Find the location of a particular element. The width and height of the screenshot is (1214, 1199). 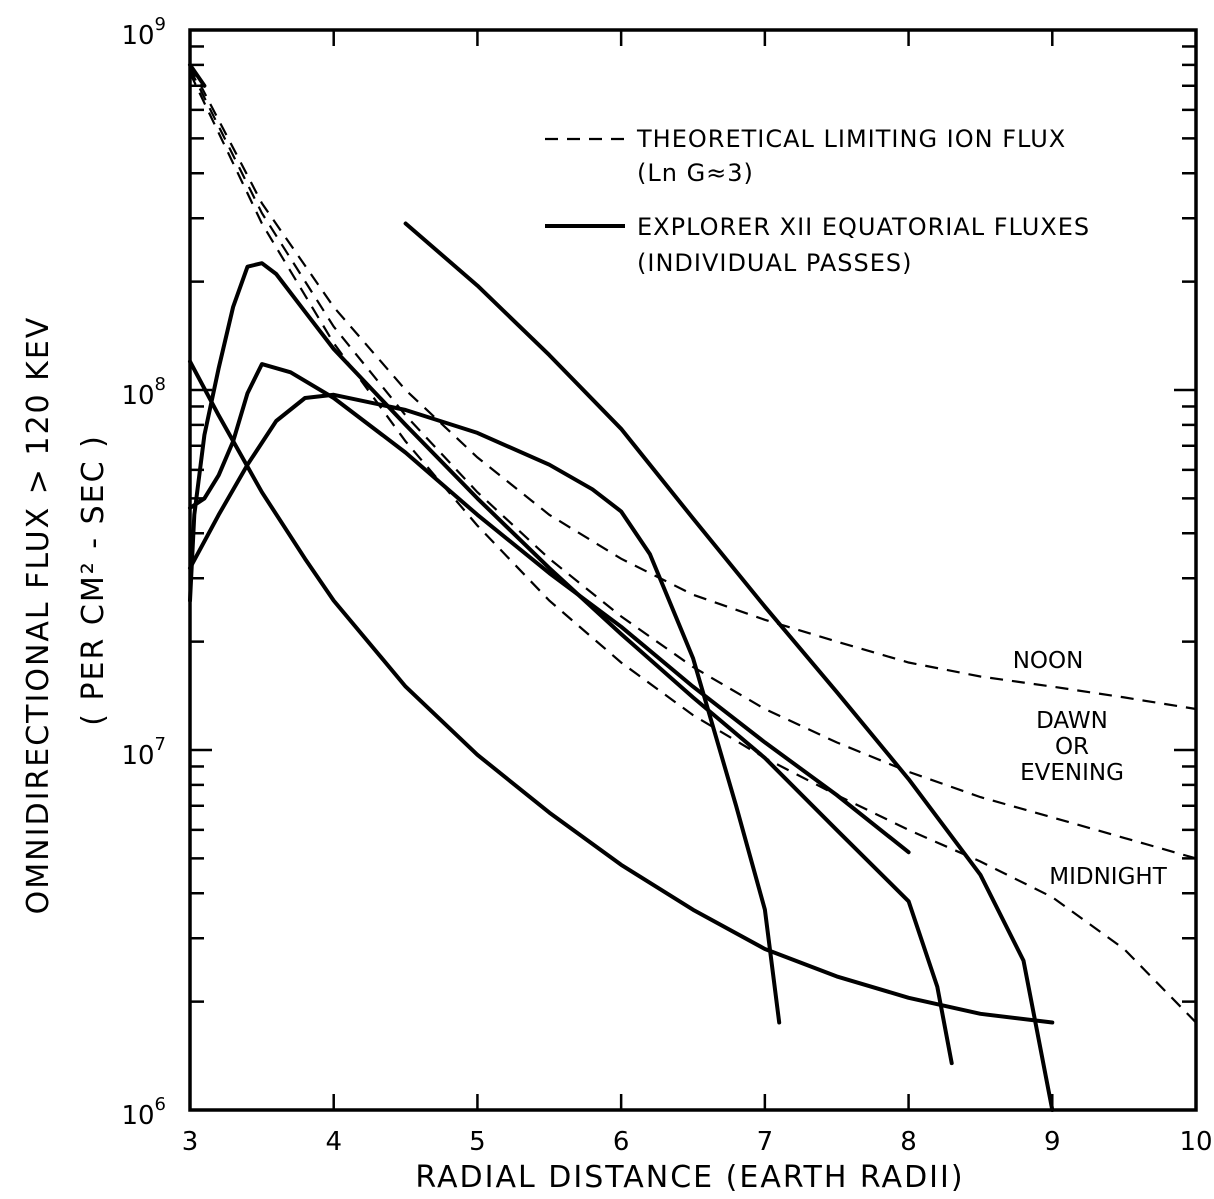

x-tick-label: 4 is located at coordinates (333, 1142).